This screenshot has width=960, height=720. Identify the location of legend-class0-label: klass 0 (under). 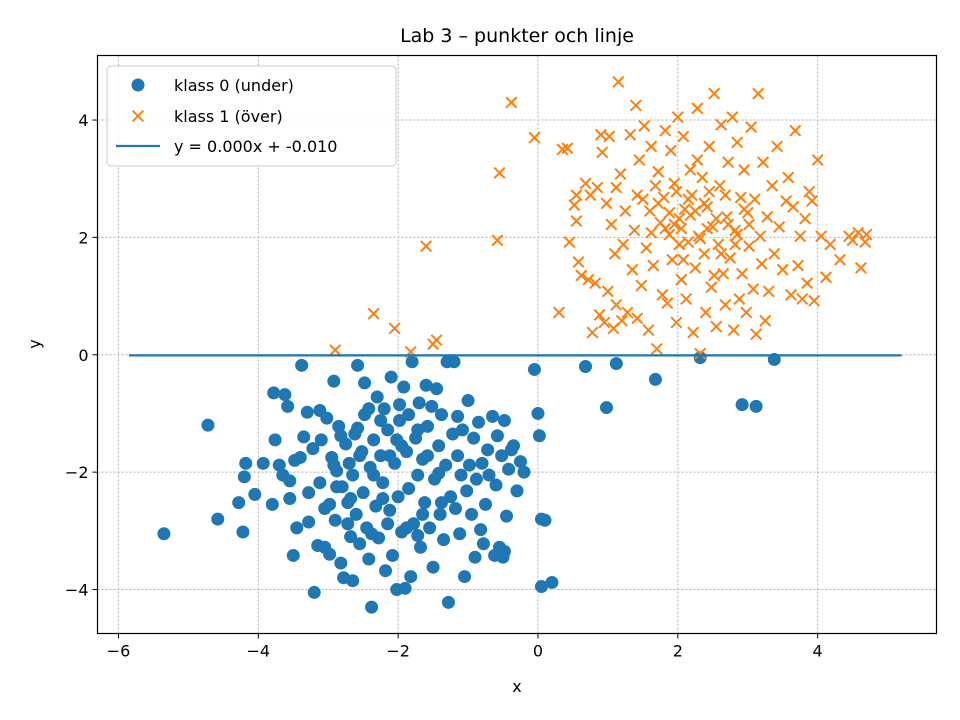
(234, 85).